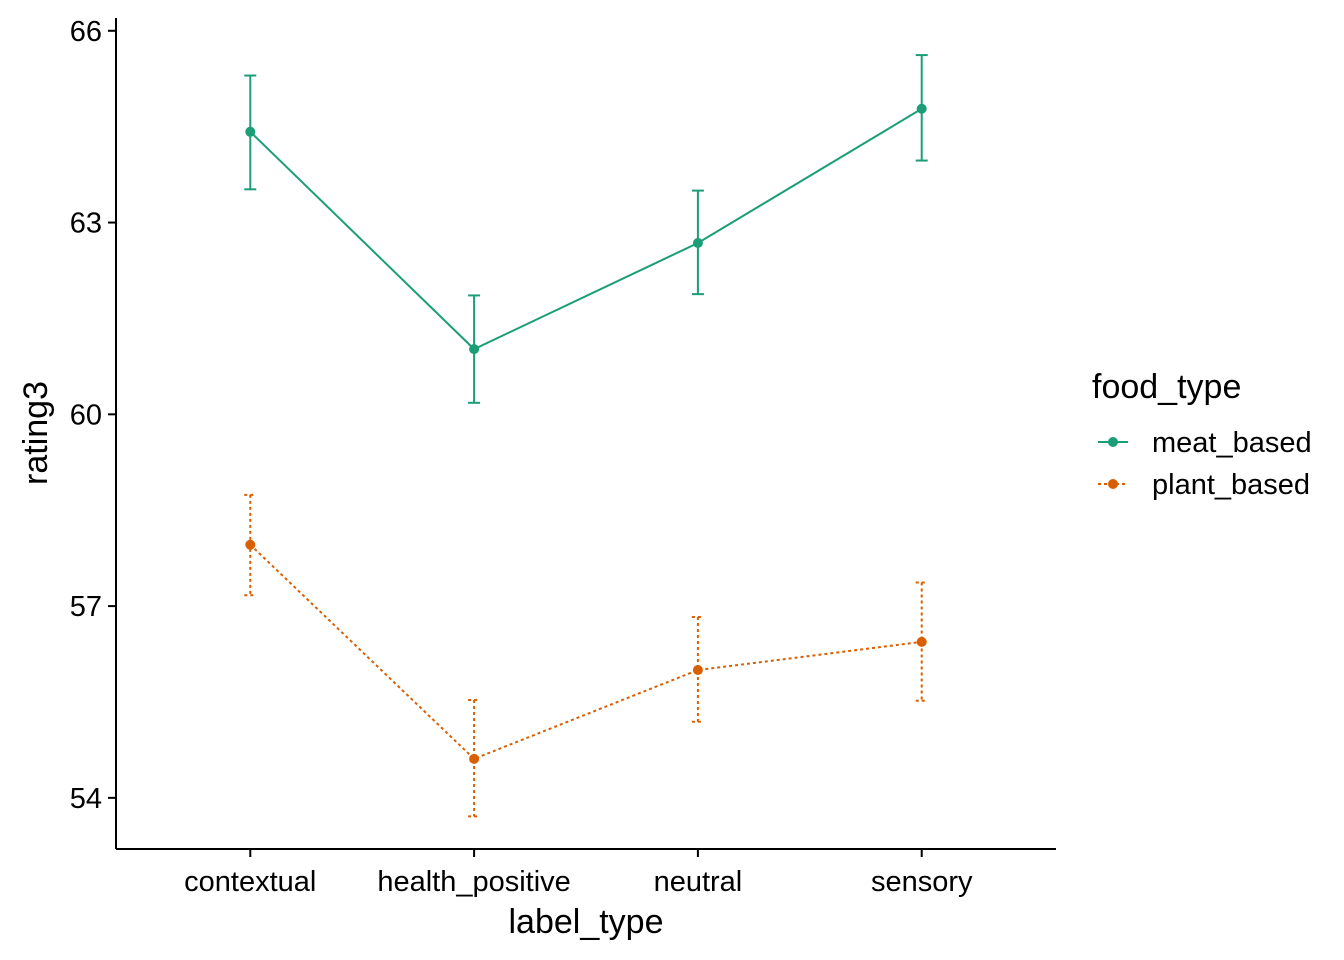 This screenshot has width=1344, height=960. I want to click on x-axis-title: label_type, so click(585, 922).